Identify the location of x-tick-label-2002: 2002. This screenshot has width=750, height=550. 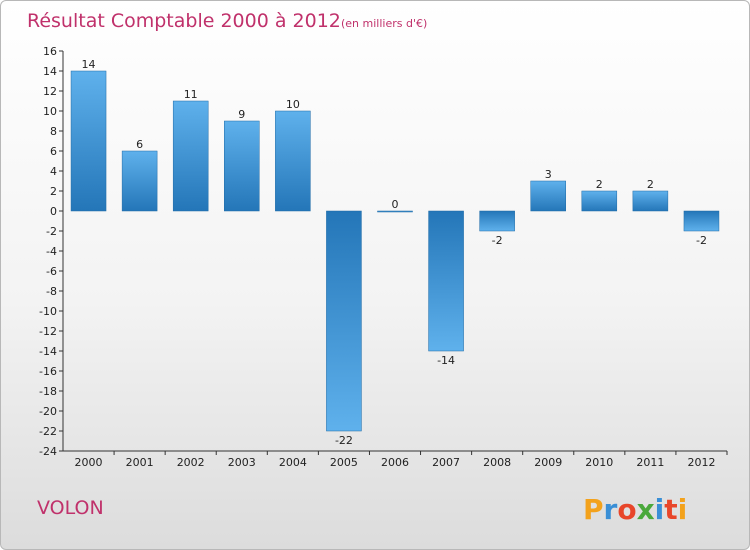
(191, 462).